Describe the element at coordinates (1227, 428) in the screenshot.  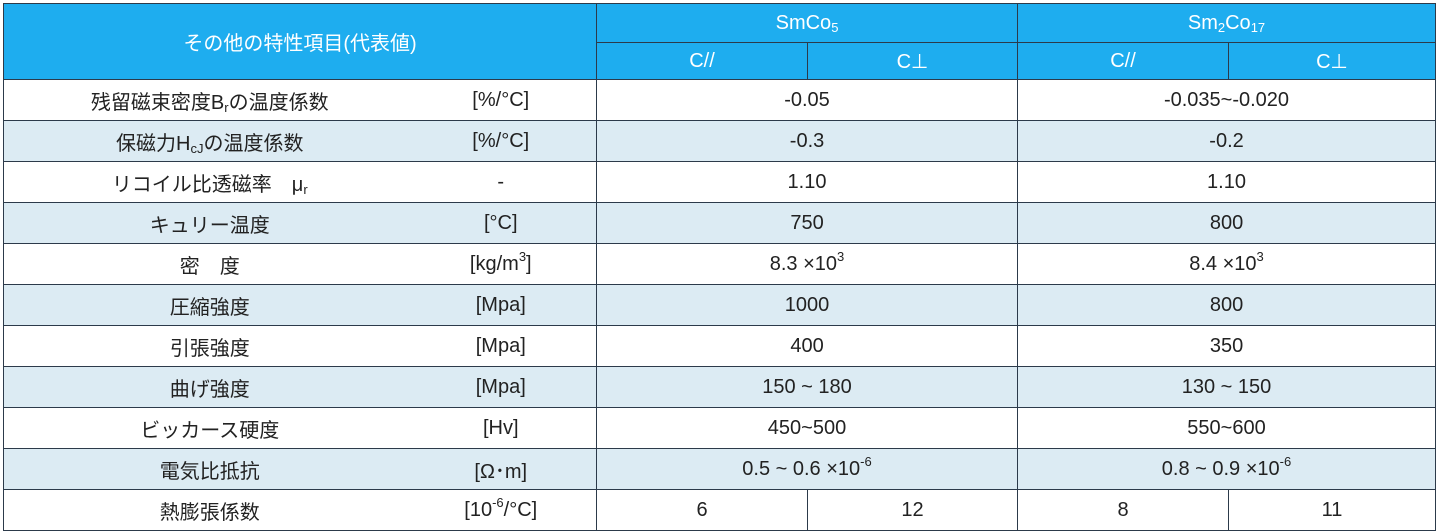
I see `sm2co17-value: 550~600` at that location.